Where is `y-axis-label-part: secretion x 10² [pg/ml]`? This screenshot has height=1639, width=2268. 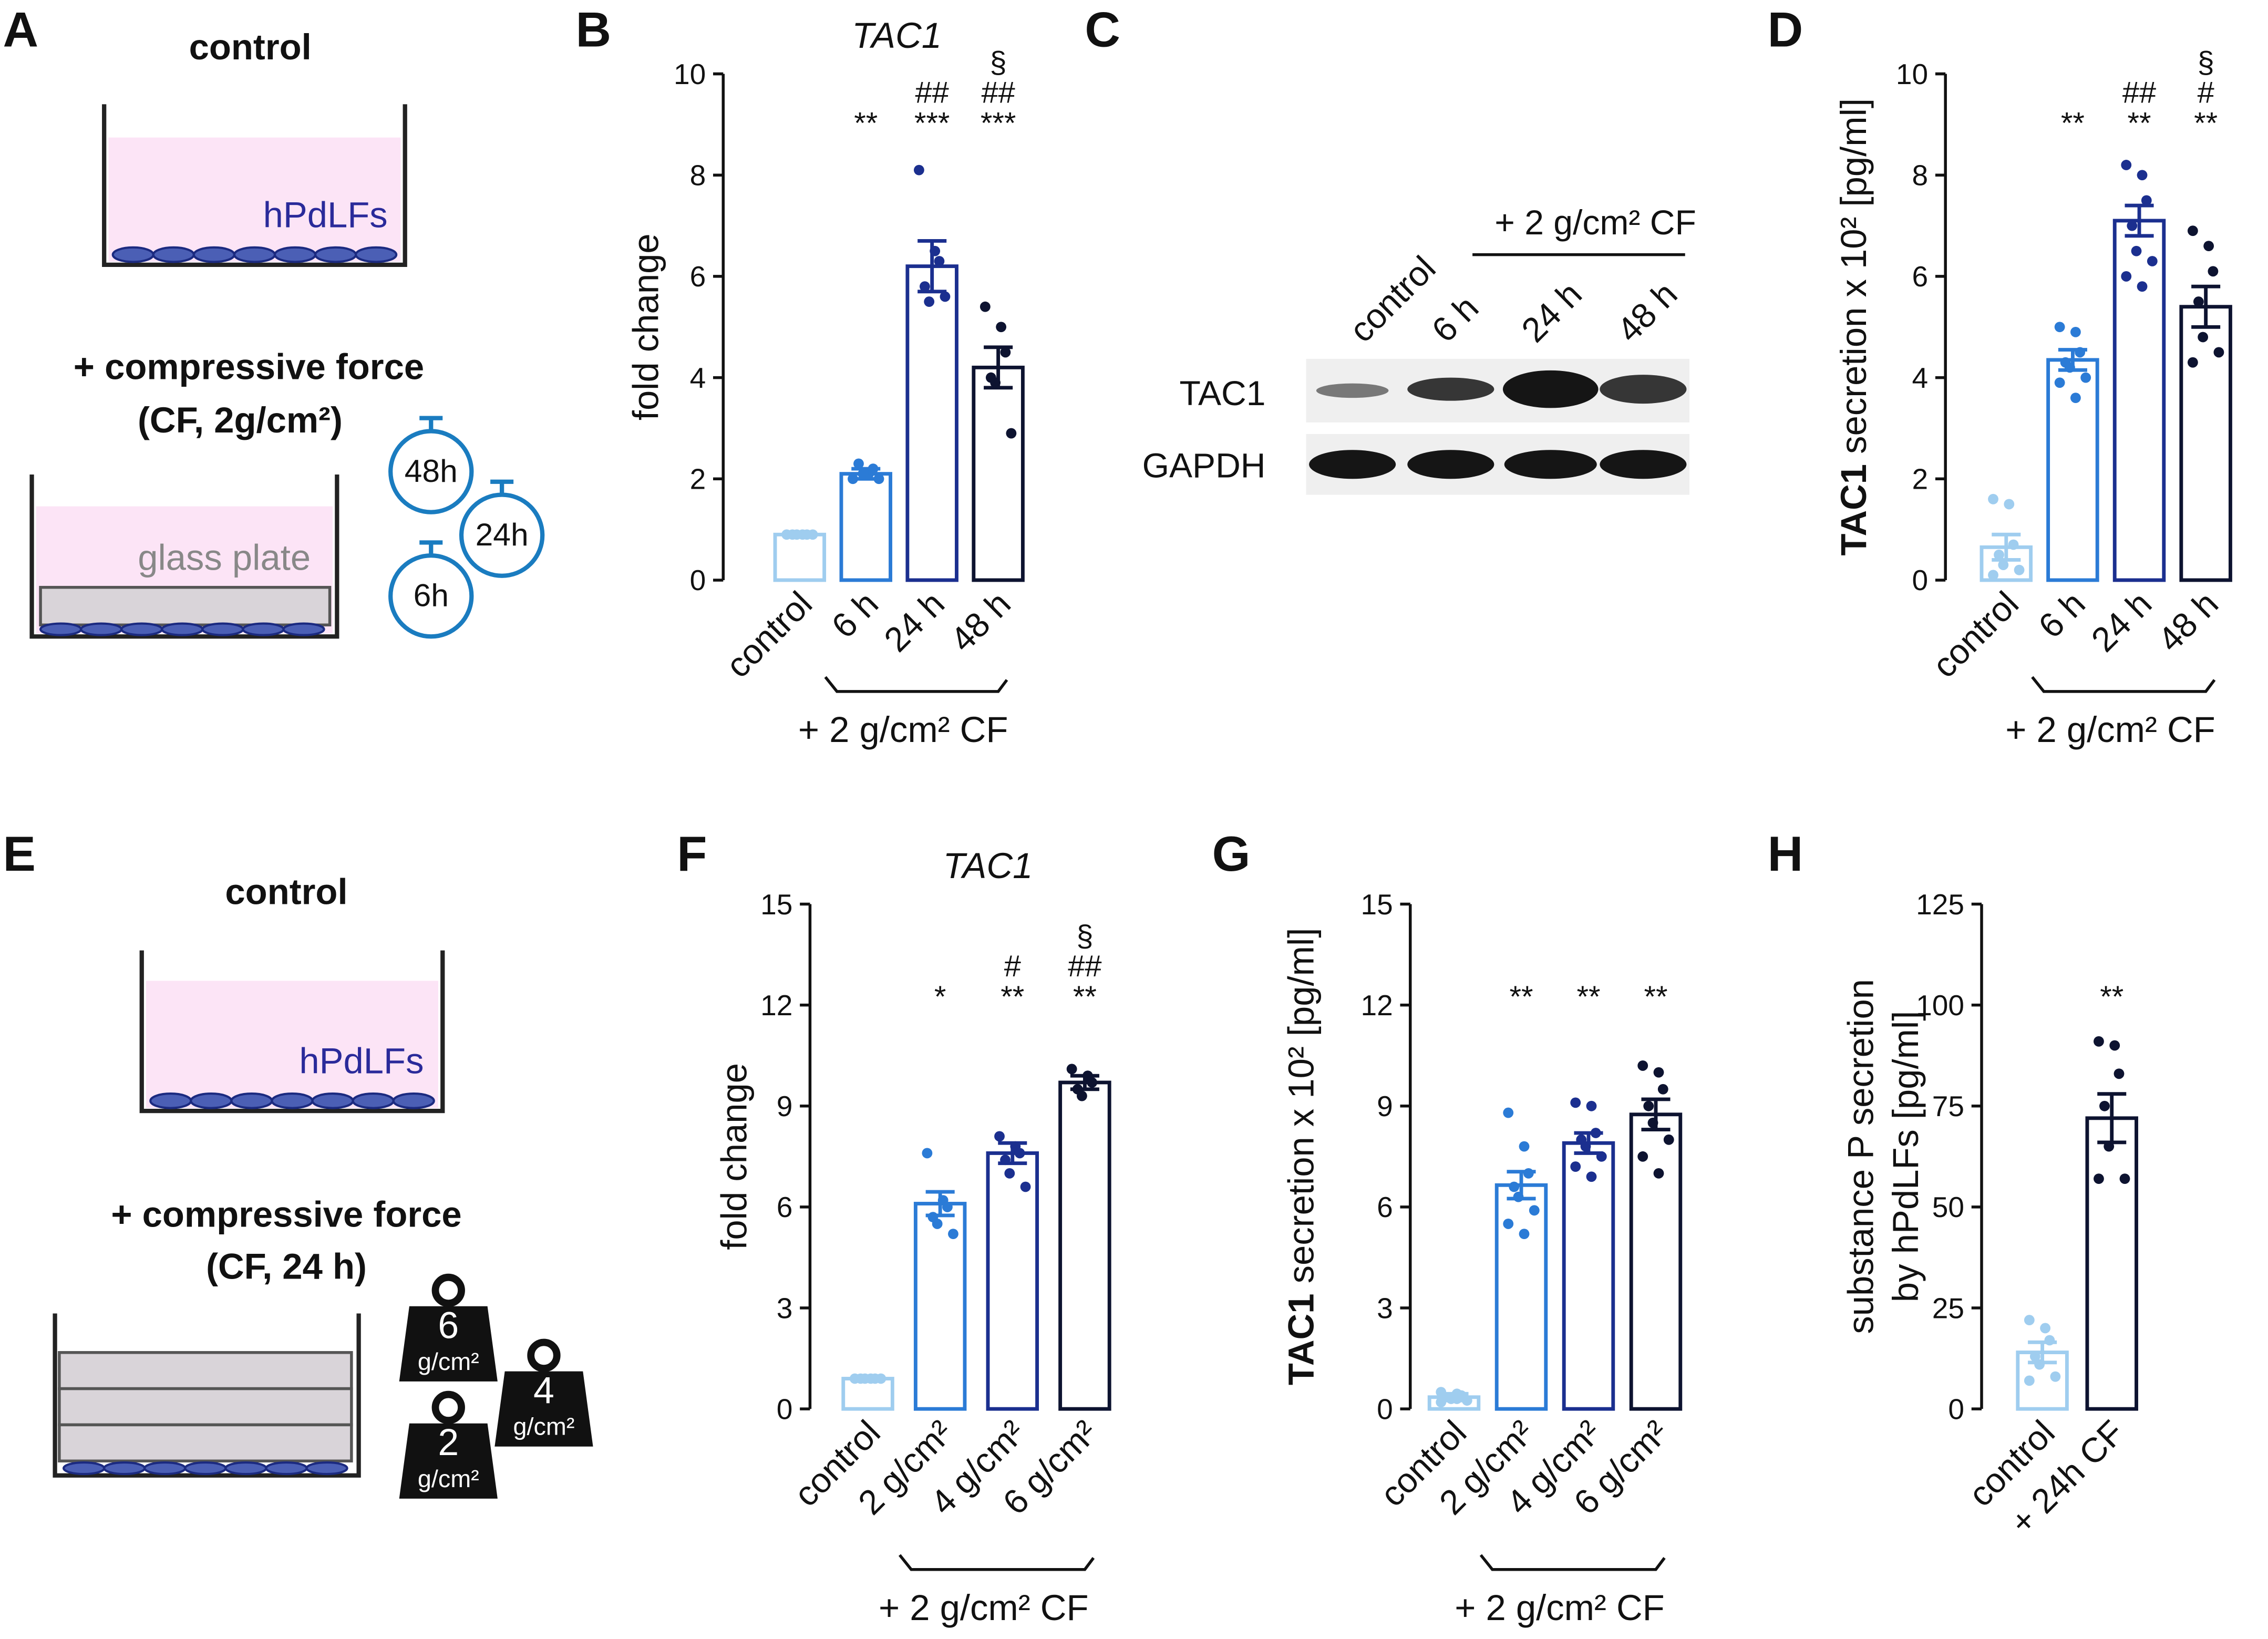 y-axis-label-part: secretion x 10² [pg/ml] is located at coordinates (1853, 281).